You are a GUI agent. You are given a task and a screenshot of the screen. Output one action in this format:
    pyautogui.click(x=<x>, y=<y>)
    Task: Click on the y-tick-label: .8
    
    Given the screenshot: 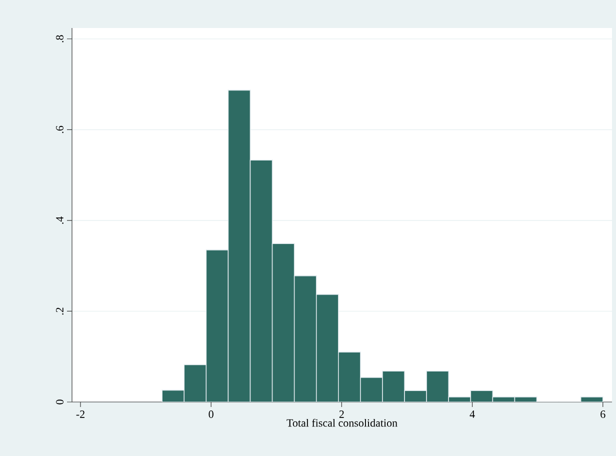 What is the action you would take?
    pyautogui.click(x=60, y=38)
    